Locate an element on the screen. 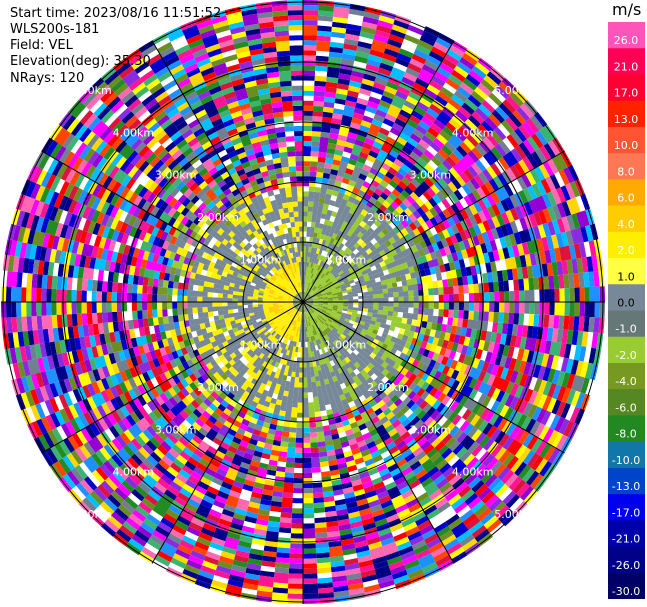 The width and height of the screenshot is (647, 607). colorbar-tick-label: -17.0 is located at coordinates (626, 512).